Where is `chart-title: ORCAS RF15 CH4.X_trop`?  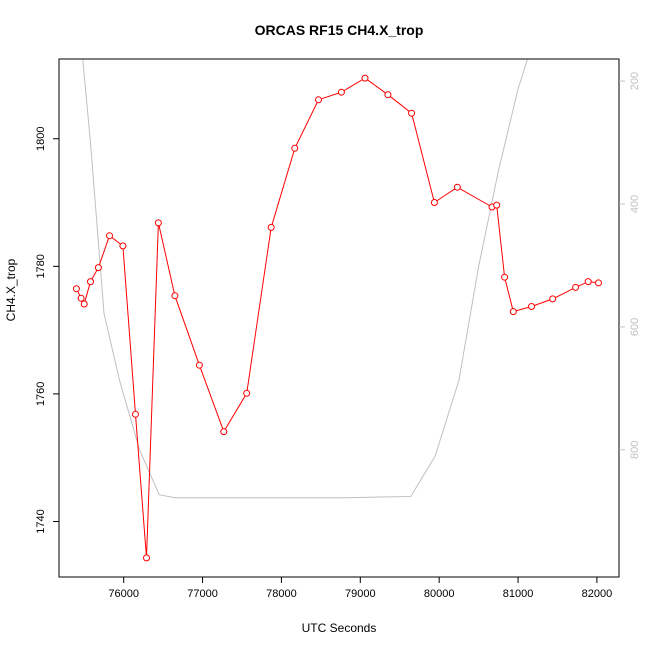
chart-title: ORCAS RF15 CH4.X_trop is located at coordinates (339, 30).